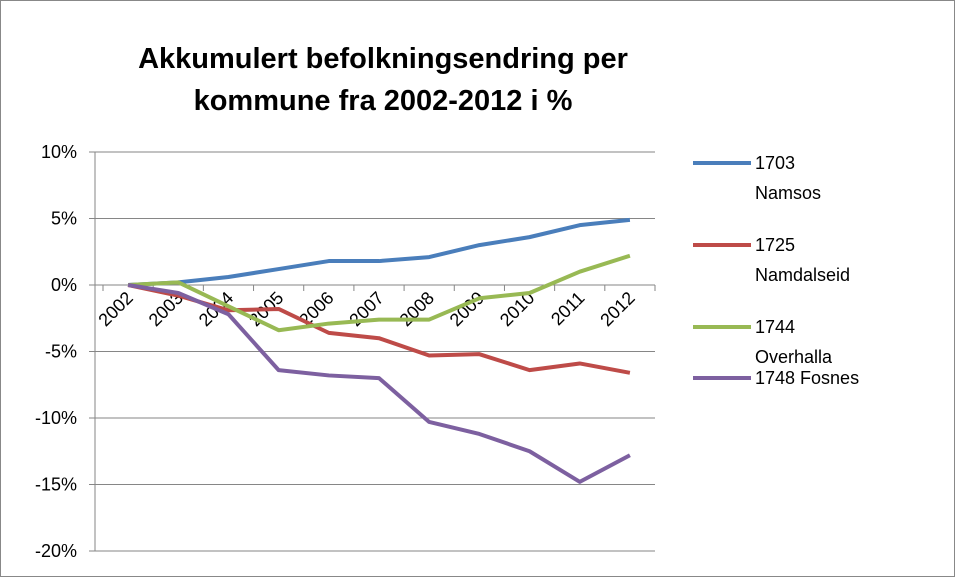 The width and height of the screenshot is (955, 577). What do you see at coordinates (417, 309) in the screenshot?
I see `x-tick-label: 2008` at bounding box center [417, 309].